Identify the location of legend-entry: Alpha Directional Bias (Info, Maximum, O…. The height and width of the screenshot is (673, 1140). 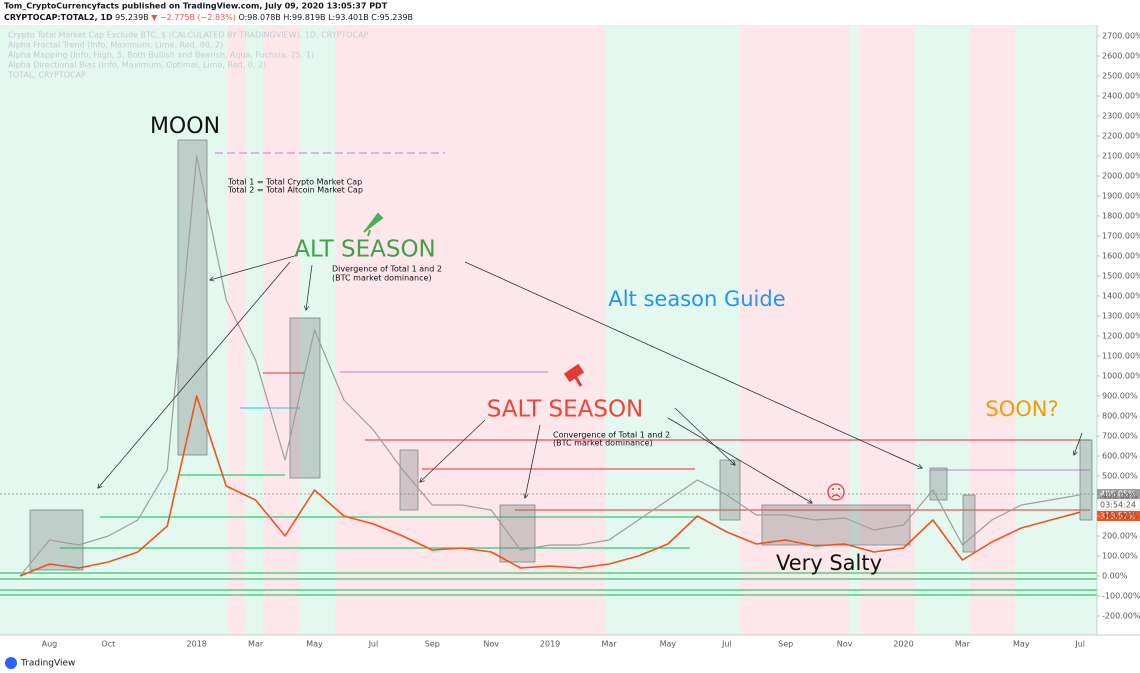
(137, 65).